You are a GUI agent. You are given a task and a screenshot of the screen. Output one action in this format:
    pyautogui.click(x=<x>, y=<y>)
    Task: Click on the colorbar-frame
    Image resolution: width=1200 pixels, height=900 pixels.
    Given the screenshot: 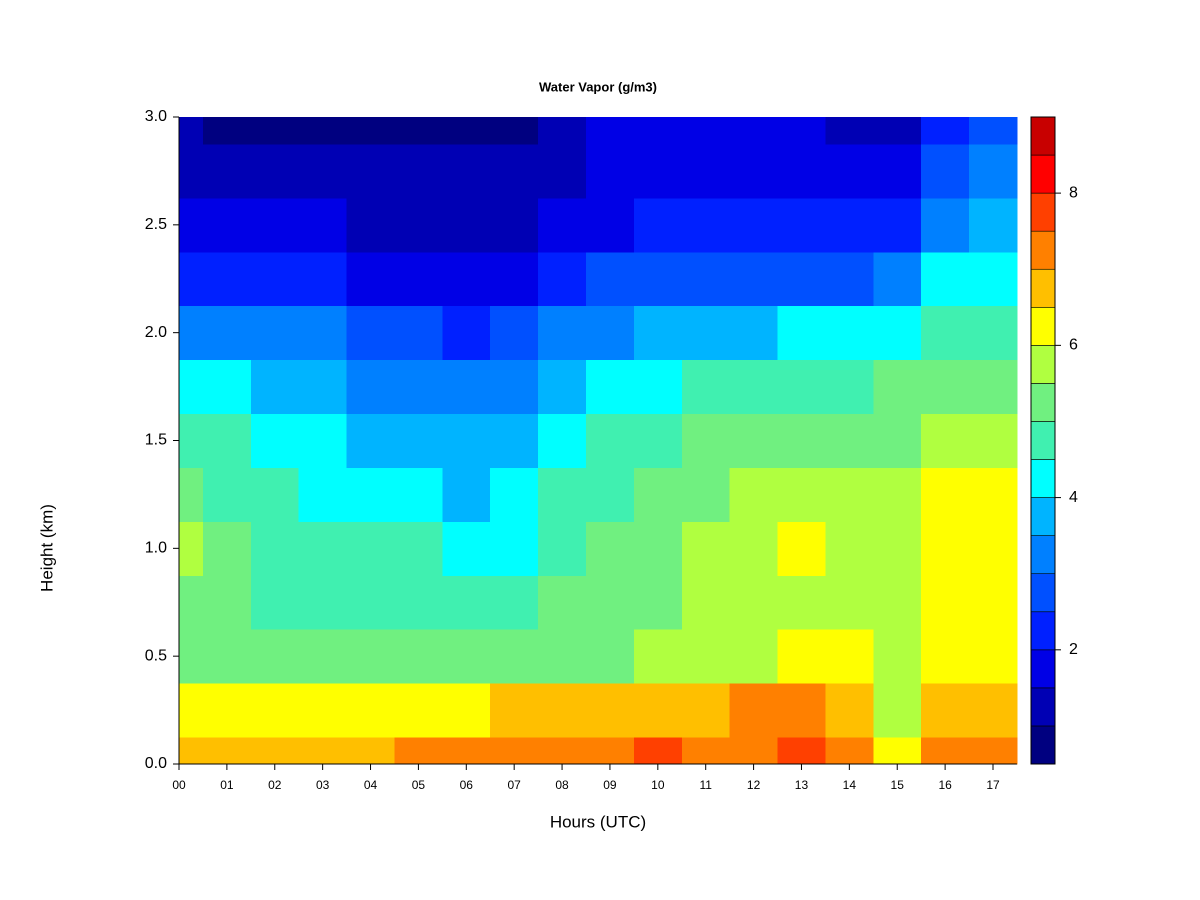 What is the action you would take?
    pyautogui.click(x=1043, y=440)
    